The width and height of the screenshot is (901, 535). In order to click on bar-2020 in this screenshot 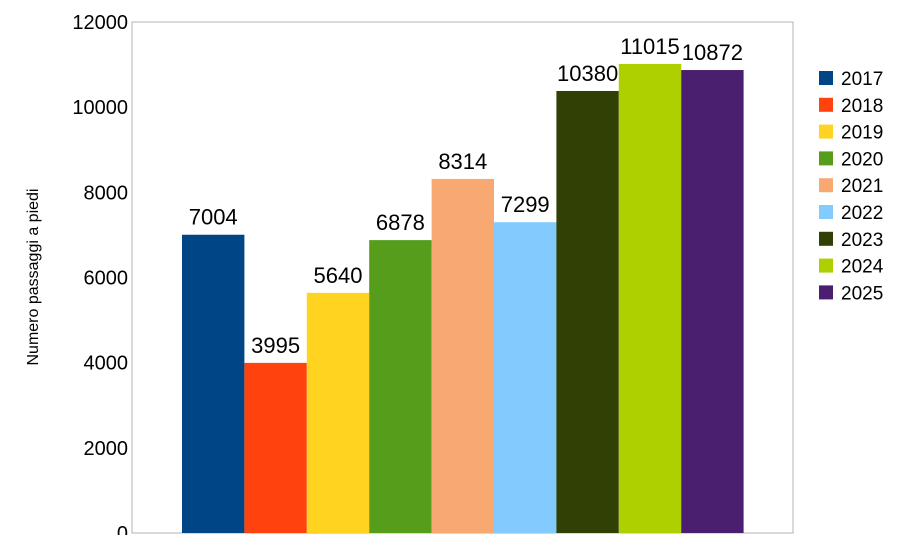, I will do `click(400, 387)`.